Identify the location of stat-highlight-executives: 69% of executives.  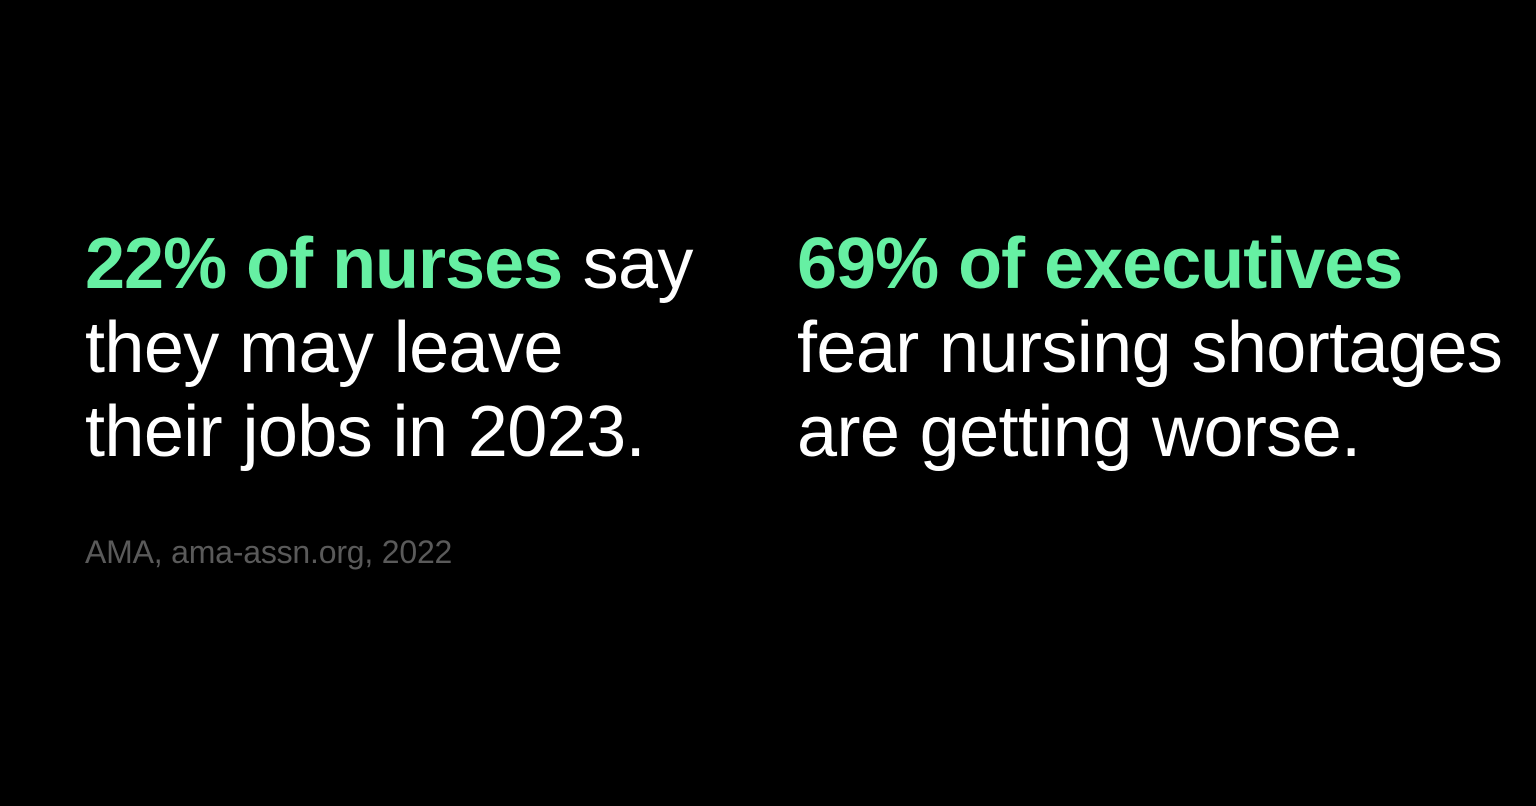
(1100, 264).